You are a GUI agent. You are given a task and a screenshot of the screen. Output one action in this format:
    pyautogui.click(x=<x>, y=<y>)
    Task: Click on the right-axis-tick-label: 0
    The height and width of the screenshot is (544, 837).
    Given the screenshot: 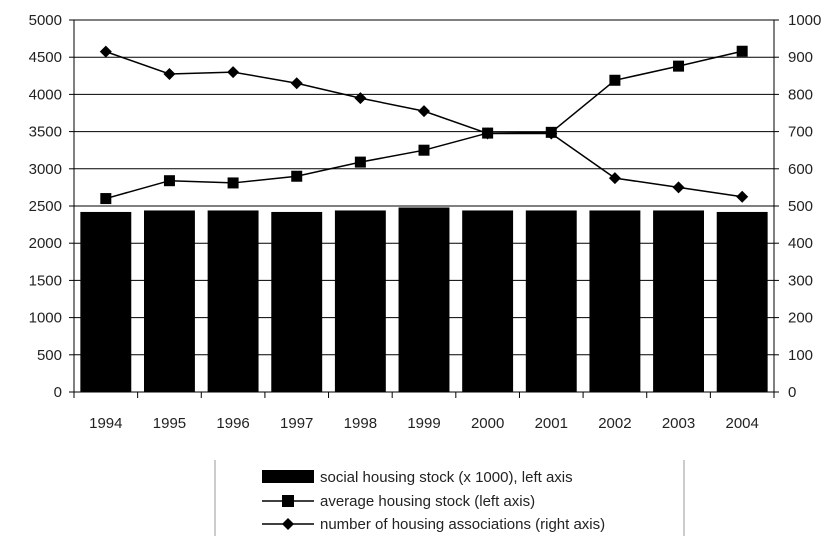 What is the action you would take?
    pyautogui.click(x=792, y=392)
    